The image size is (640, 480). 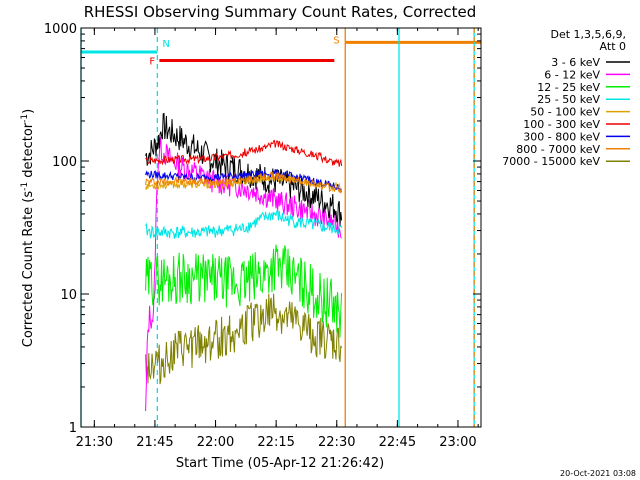 What do you see at coordinates (73, 428) in the screenshot?
I see `y-tick-label: 1` at bounding box center [73, 428].